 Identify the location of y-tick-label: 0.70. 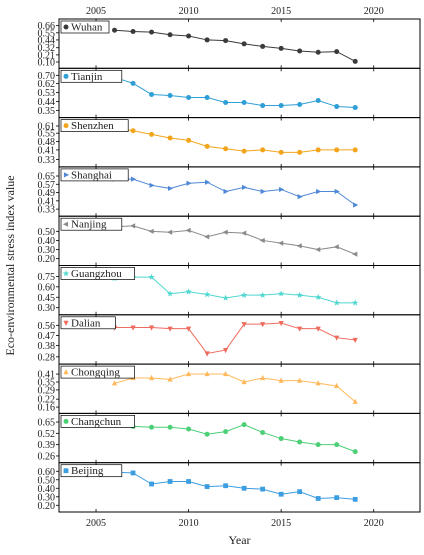
(47, 76).